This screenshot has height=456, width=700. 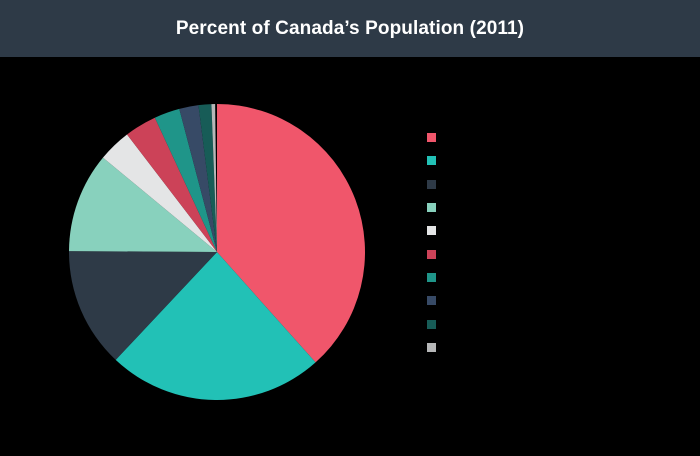 I want to click on chart-title: Percent of Canada’s Population (2011), so click(x=350, y=28).